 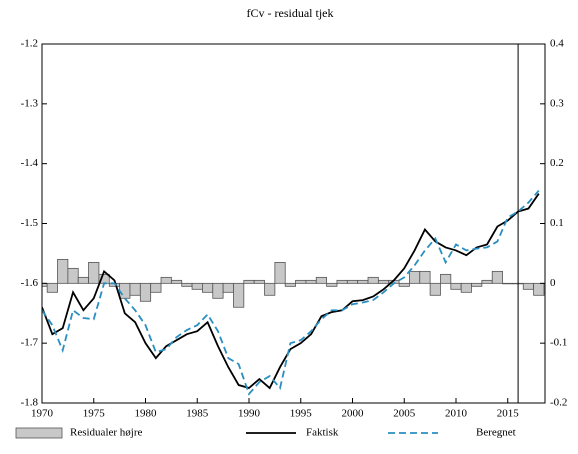 I want to click on x-tick-label: 1985, so click(x=197, y=414).